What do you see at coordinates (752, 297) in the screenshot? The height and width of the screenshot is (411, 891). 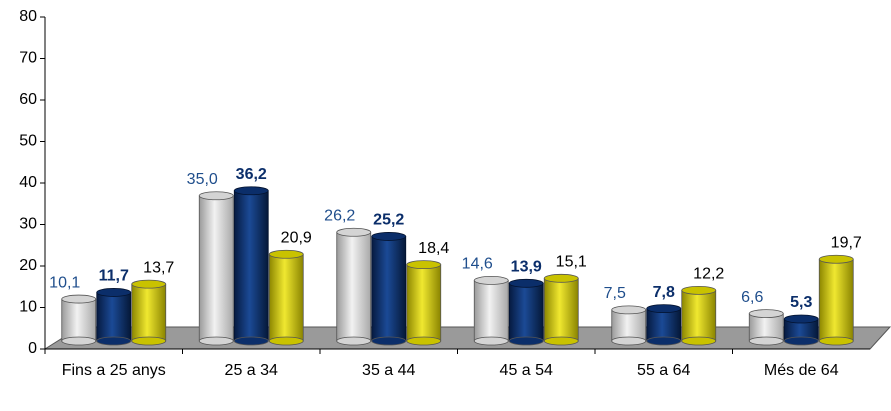 I see `data-label: 6,6` at bounding box center [752, 297].